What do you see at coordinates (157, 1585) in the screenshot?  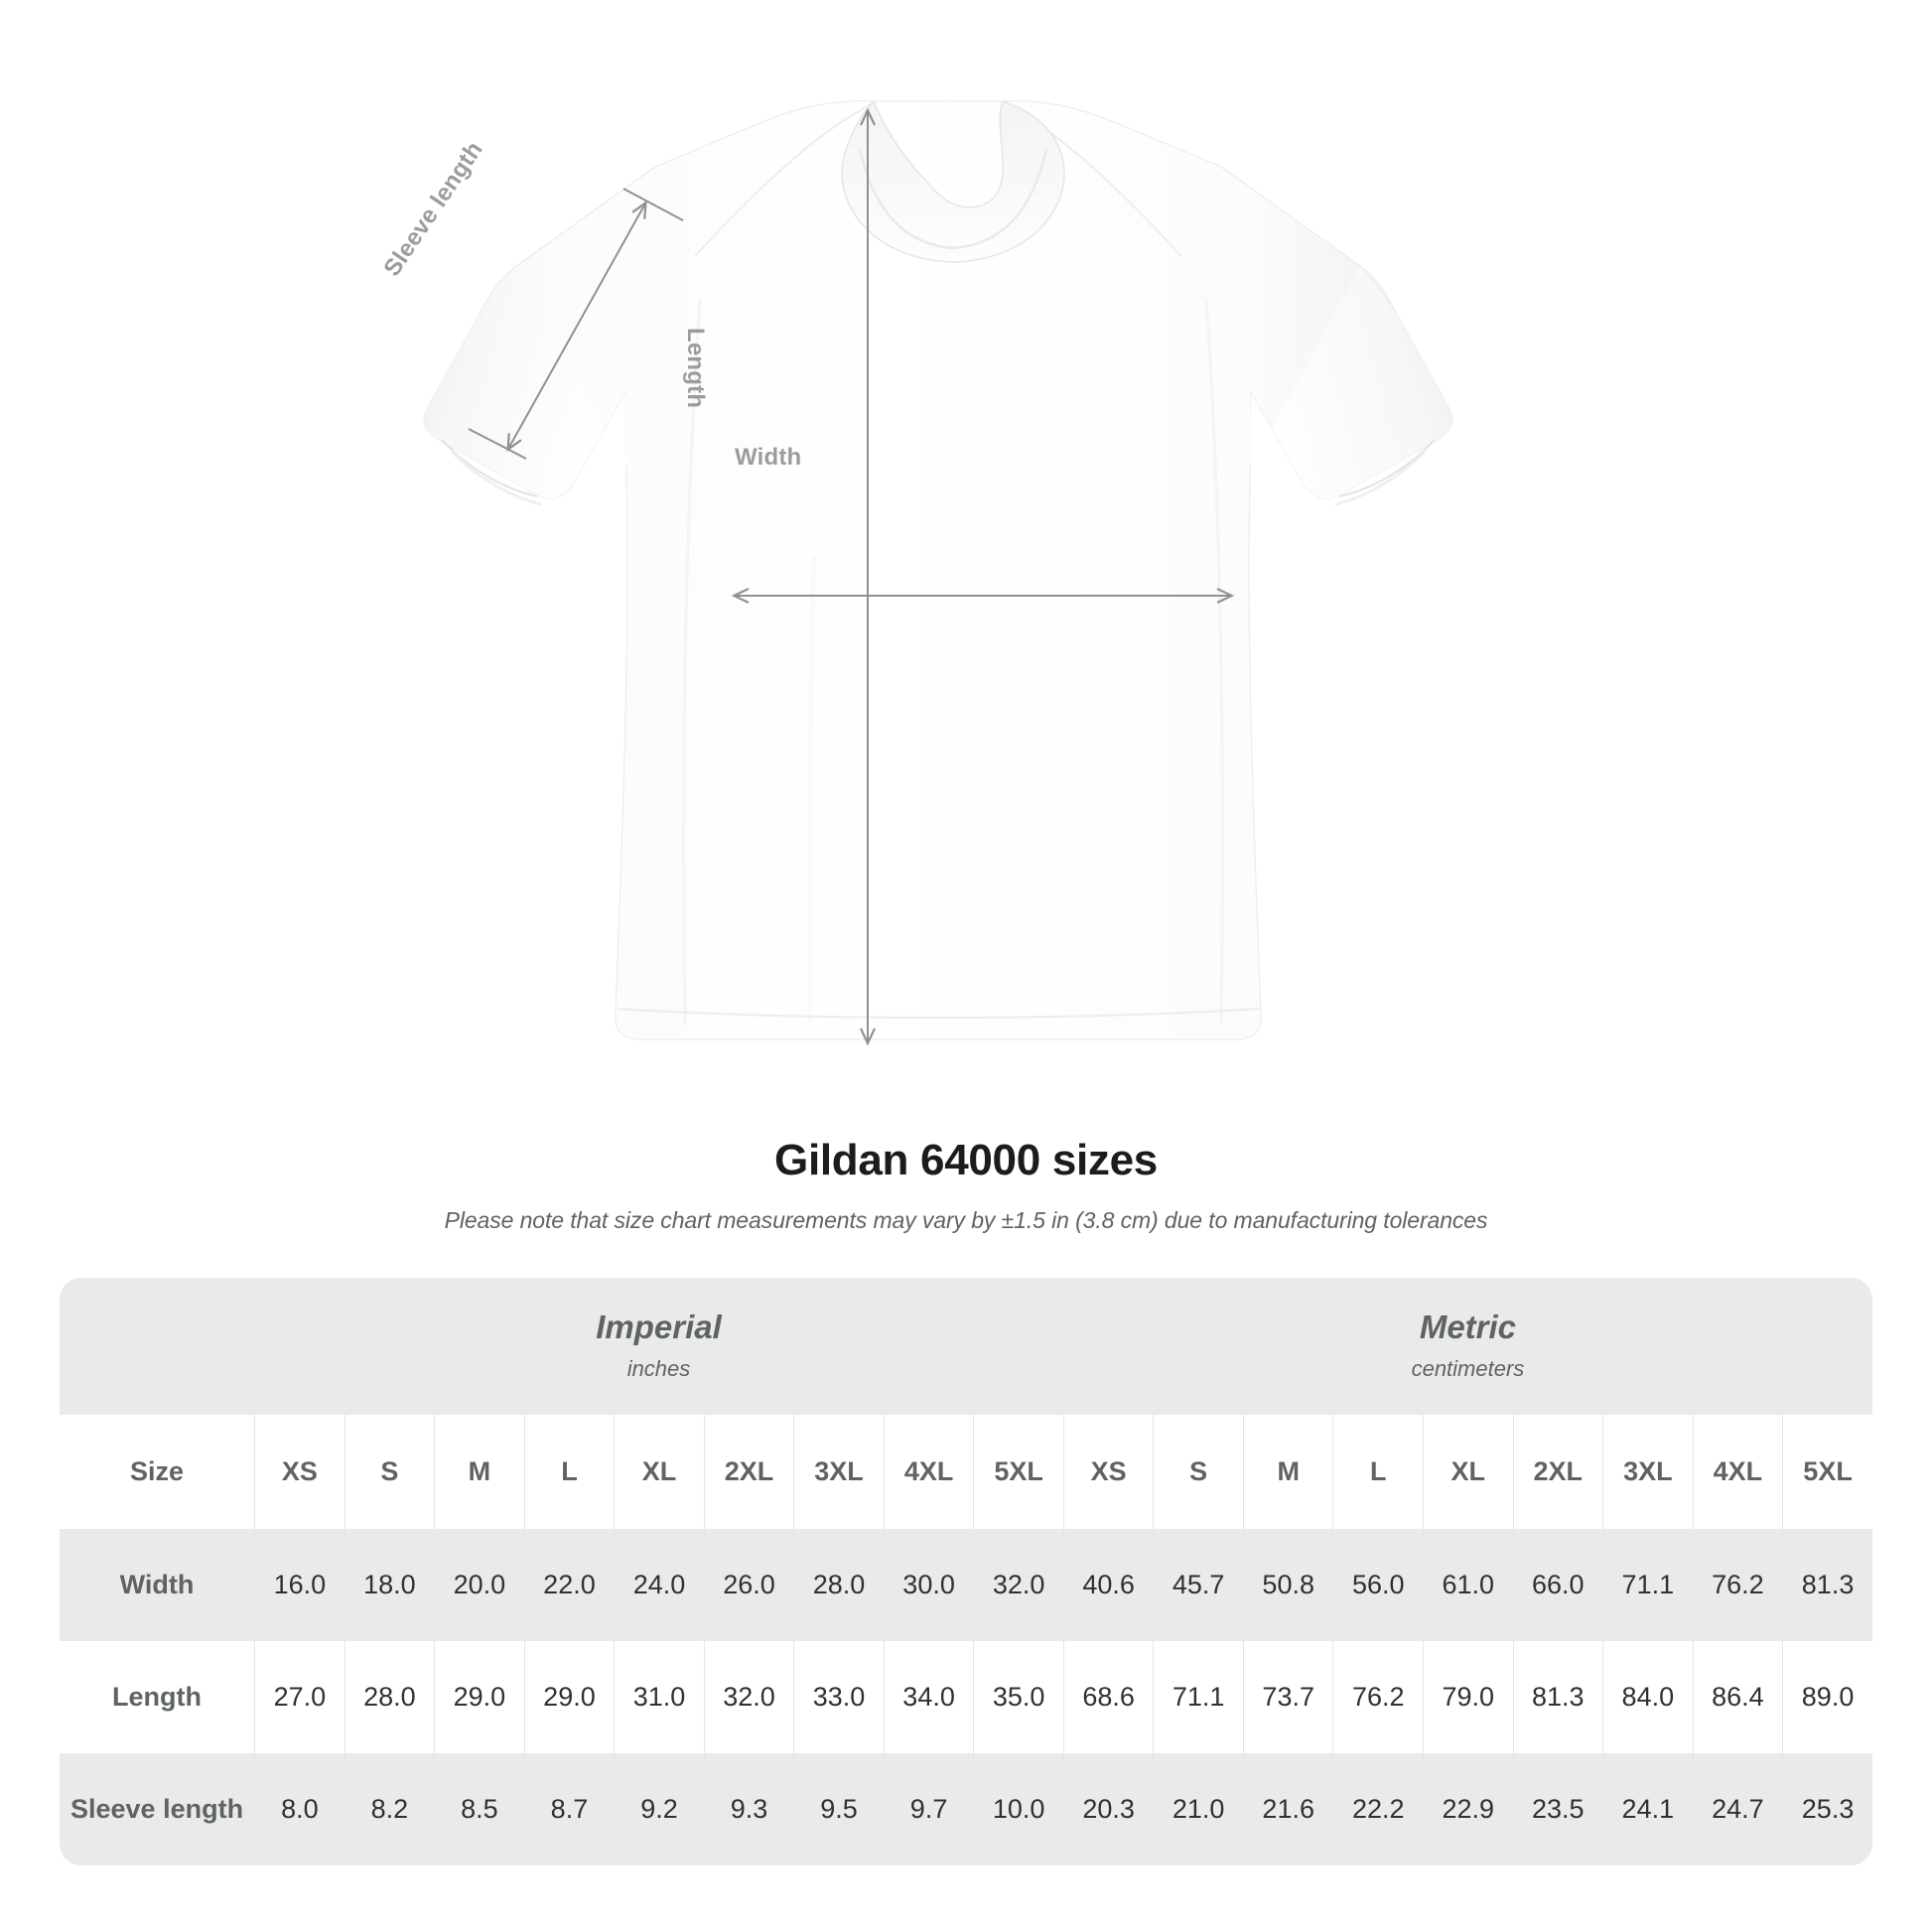 I see `row-label-width: Width` at bounding box center [157, 1585].